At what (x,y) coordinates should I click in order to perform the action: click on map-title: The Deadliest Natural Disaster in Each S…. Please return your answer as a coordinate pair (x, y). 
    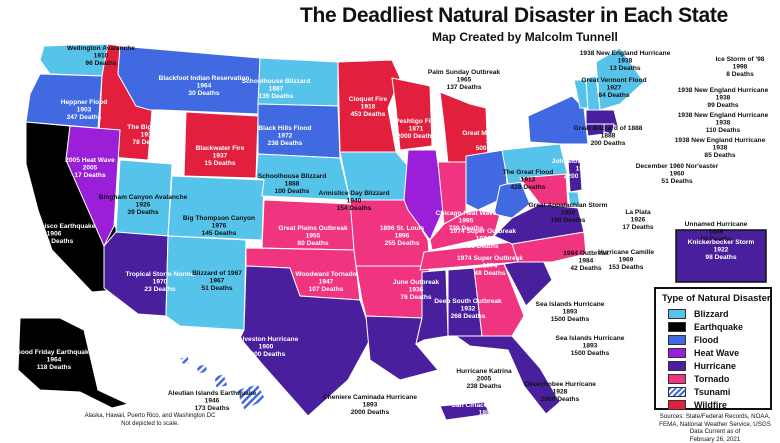
    Looking at the image, I should click on (535, 16).